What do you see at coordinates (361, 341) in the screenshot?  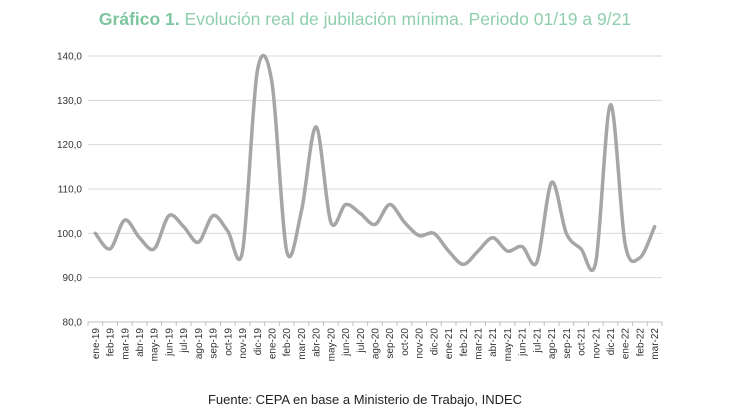 I see `x-tick-label: jul-20` at bounding box center [361, 341].